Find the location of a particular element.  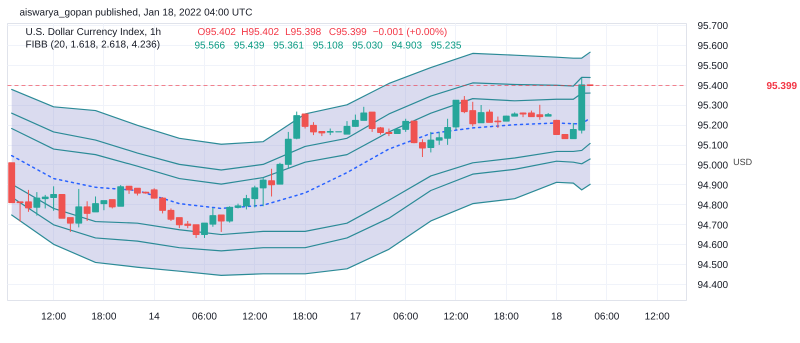

y-tick-label: 95.400 is located at coordinates (713, 86).